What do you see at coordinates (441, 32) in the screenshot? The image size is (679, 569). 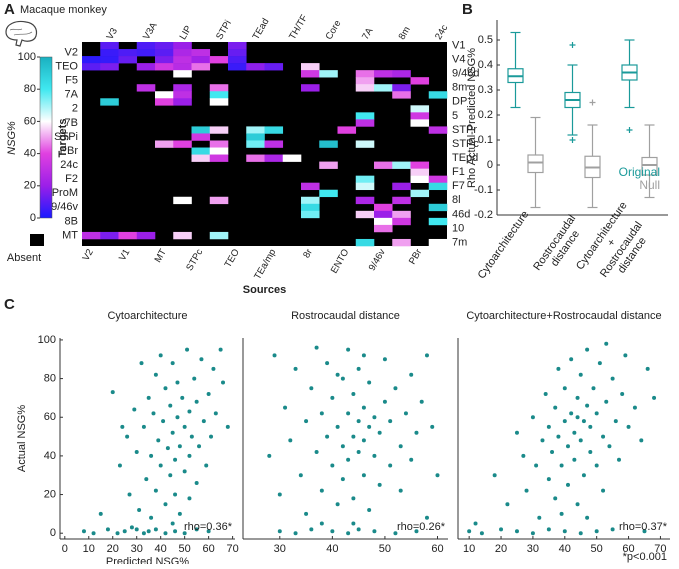 I see `source-label: 24c` at bounding box center [441, 32].